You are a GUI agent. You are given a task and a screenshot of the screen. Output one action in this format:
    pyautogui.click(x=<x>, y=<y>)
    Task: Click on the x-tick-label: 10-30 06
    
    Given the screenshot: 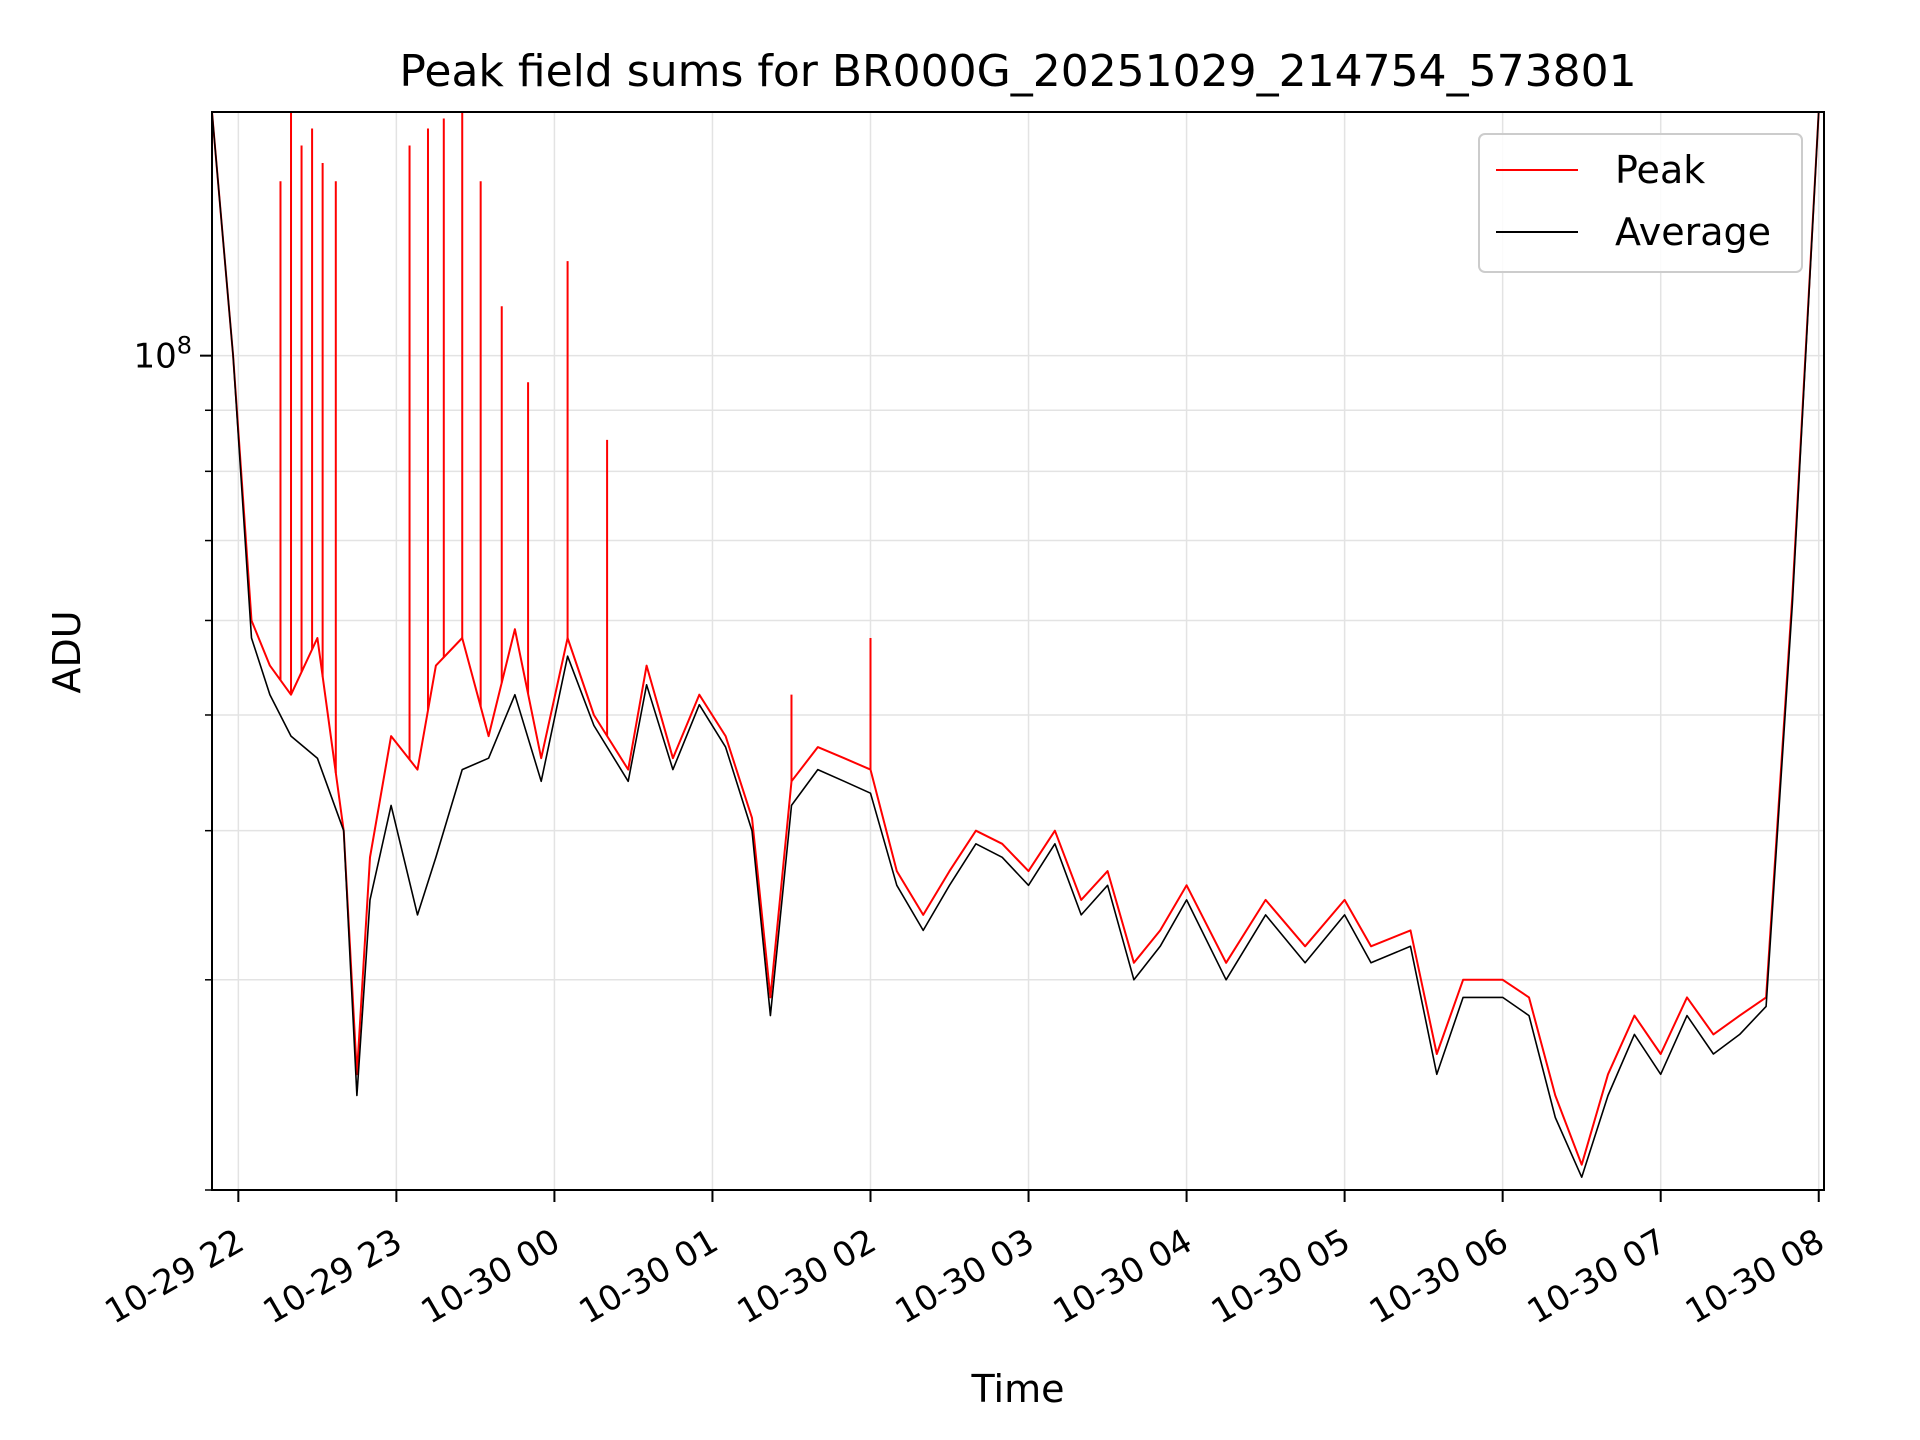 What is the action you would take?
    pyautogui.click(x=1439, y=1276)
    